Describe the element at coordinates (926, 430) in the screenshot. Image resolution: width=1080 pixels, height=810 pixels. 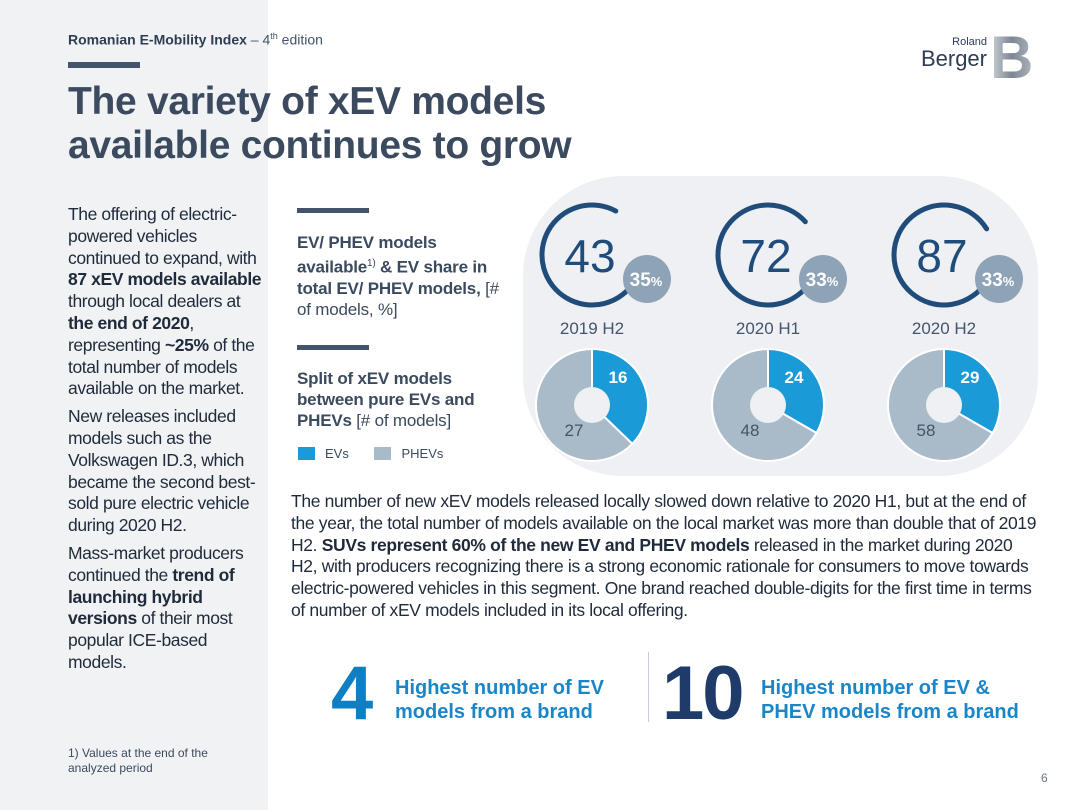
I see `pie-label-phev-3: 58` at that location.